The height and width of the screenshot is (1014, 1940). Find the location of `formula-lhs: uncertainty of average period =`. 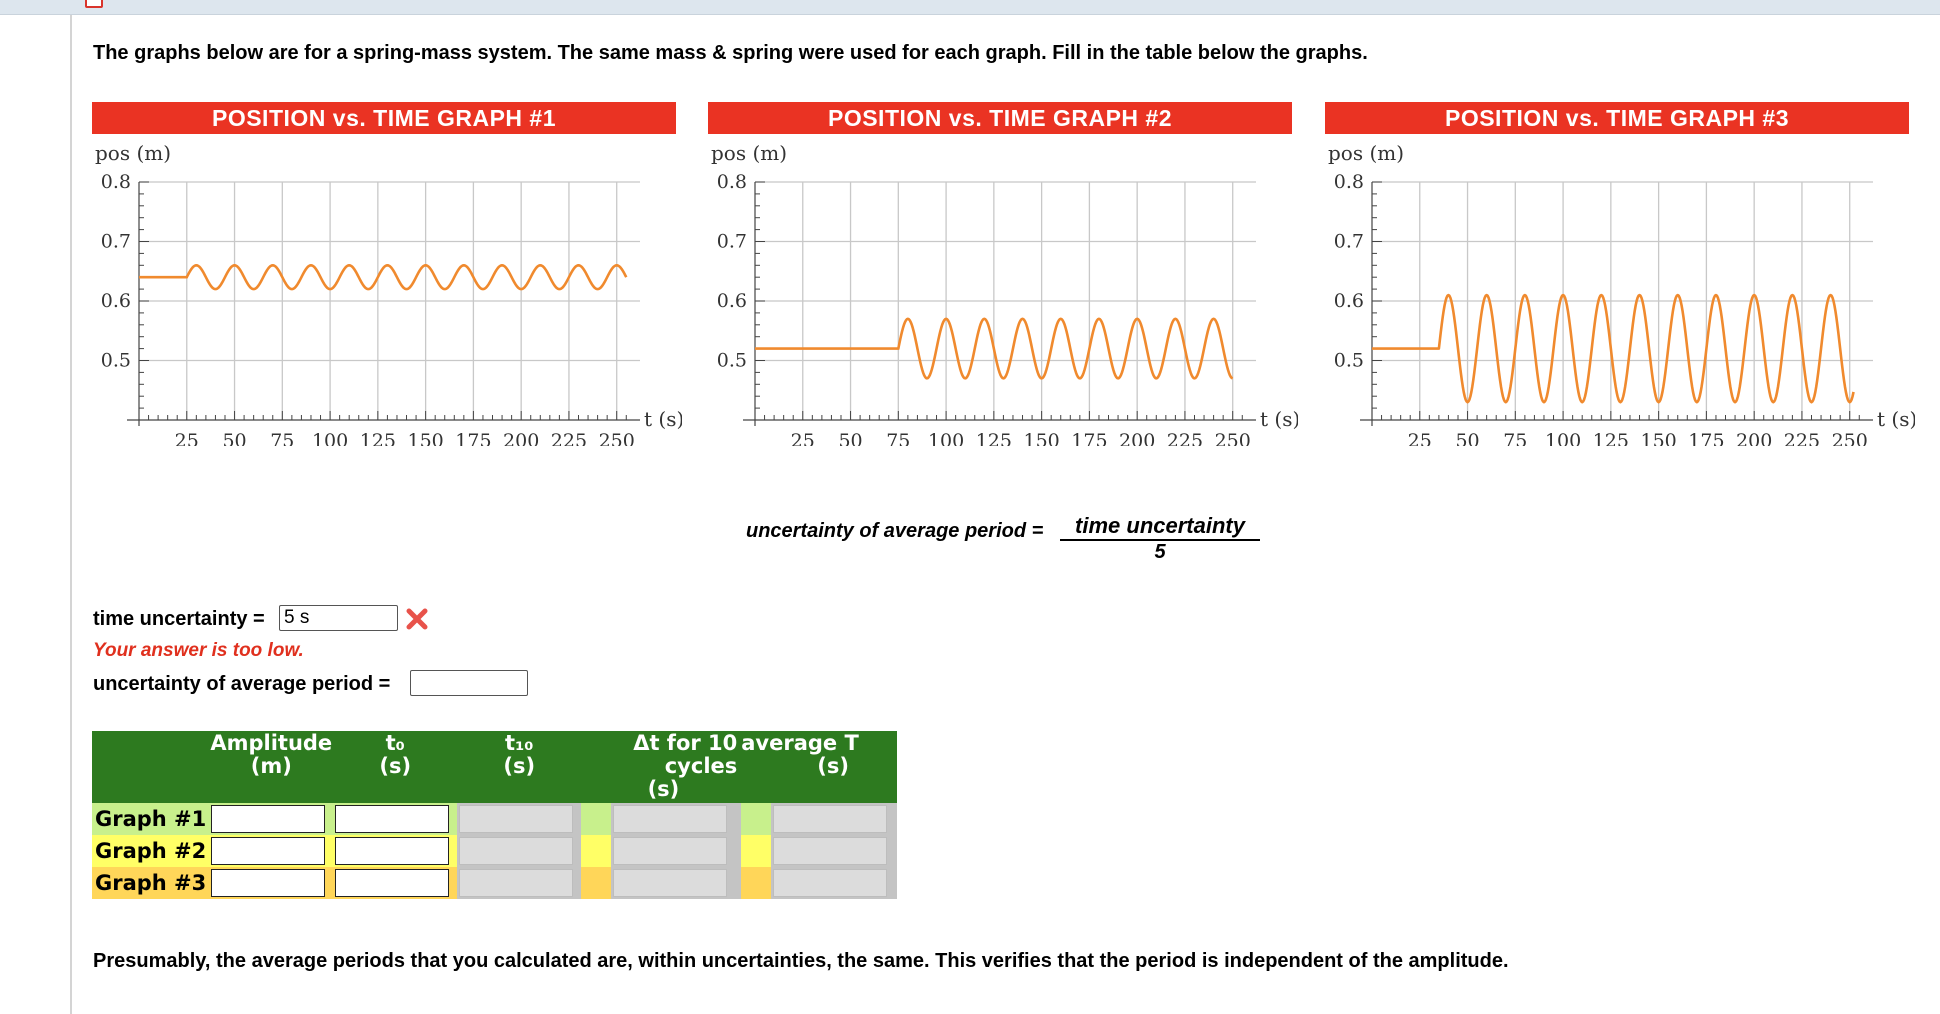

formula-lhs: uncertainty of average period = is located at coordinates (895, 531).